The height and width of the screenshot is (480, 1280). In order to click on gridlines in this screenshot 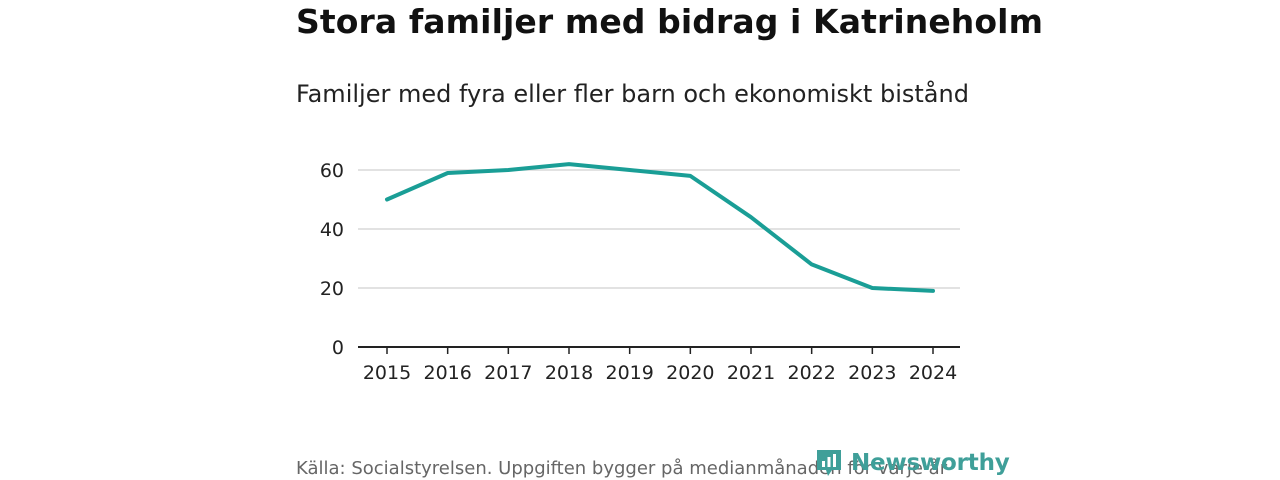, I will do `click(659, 229)`.